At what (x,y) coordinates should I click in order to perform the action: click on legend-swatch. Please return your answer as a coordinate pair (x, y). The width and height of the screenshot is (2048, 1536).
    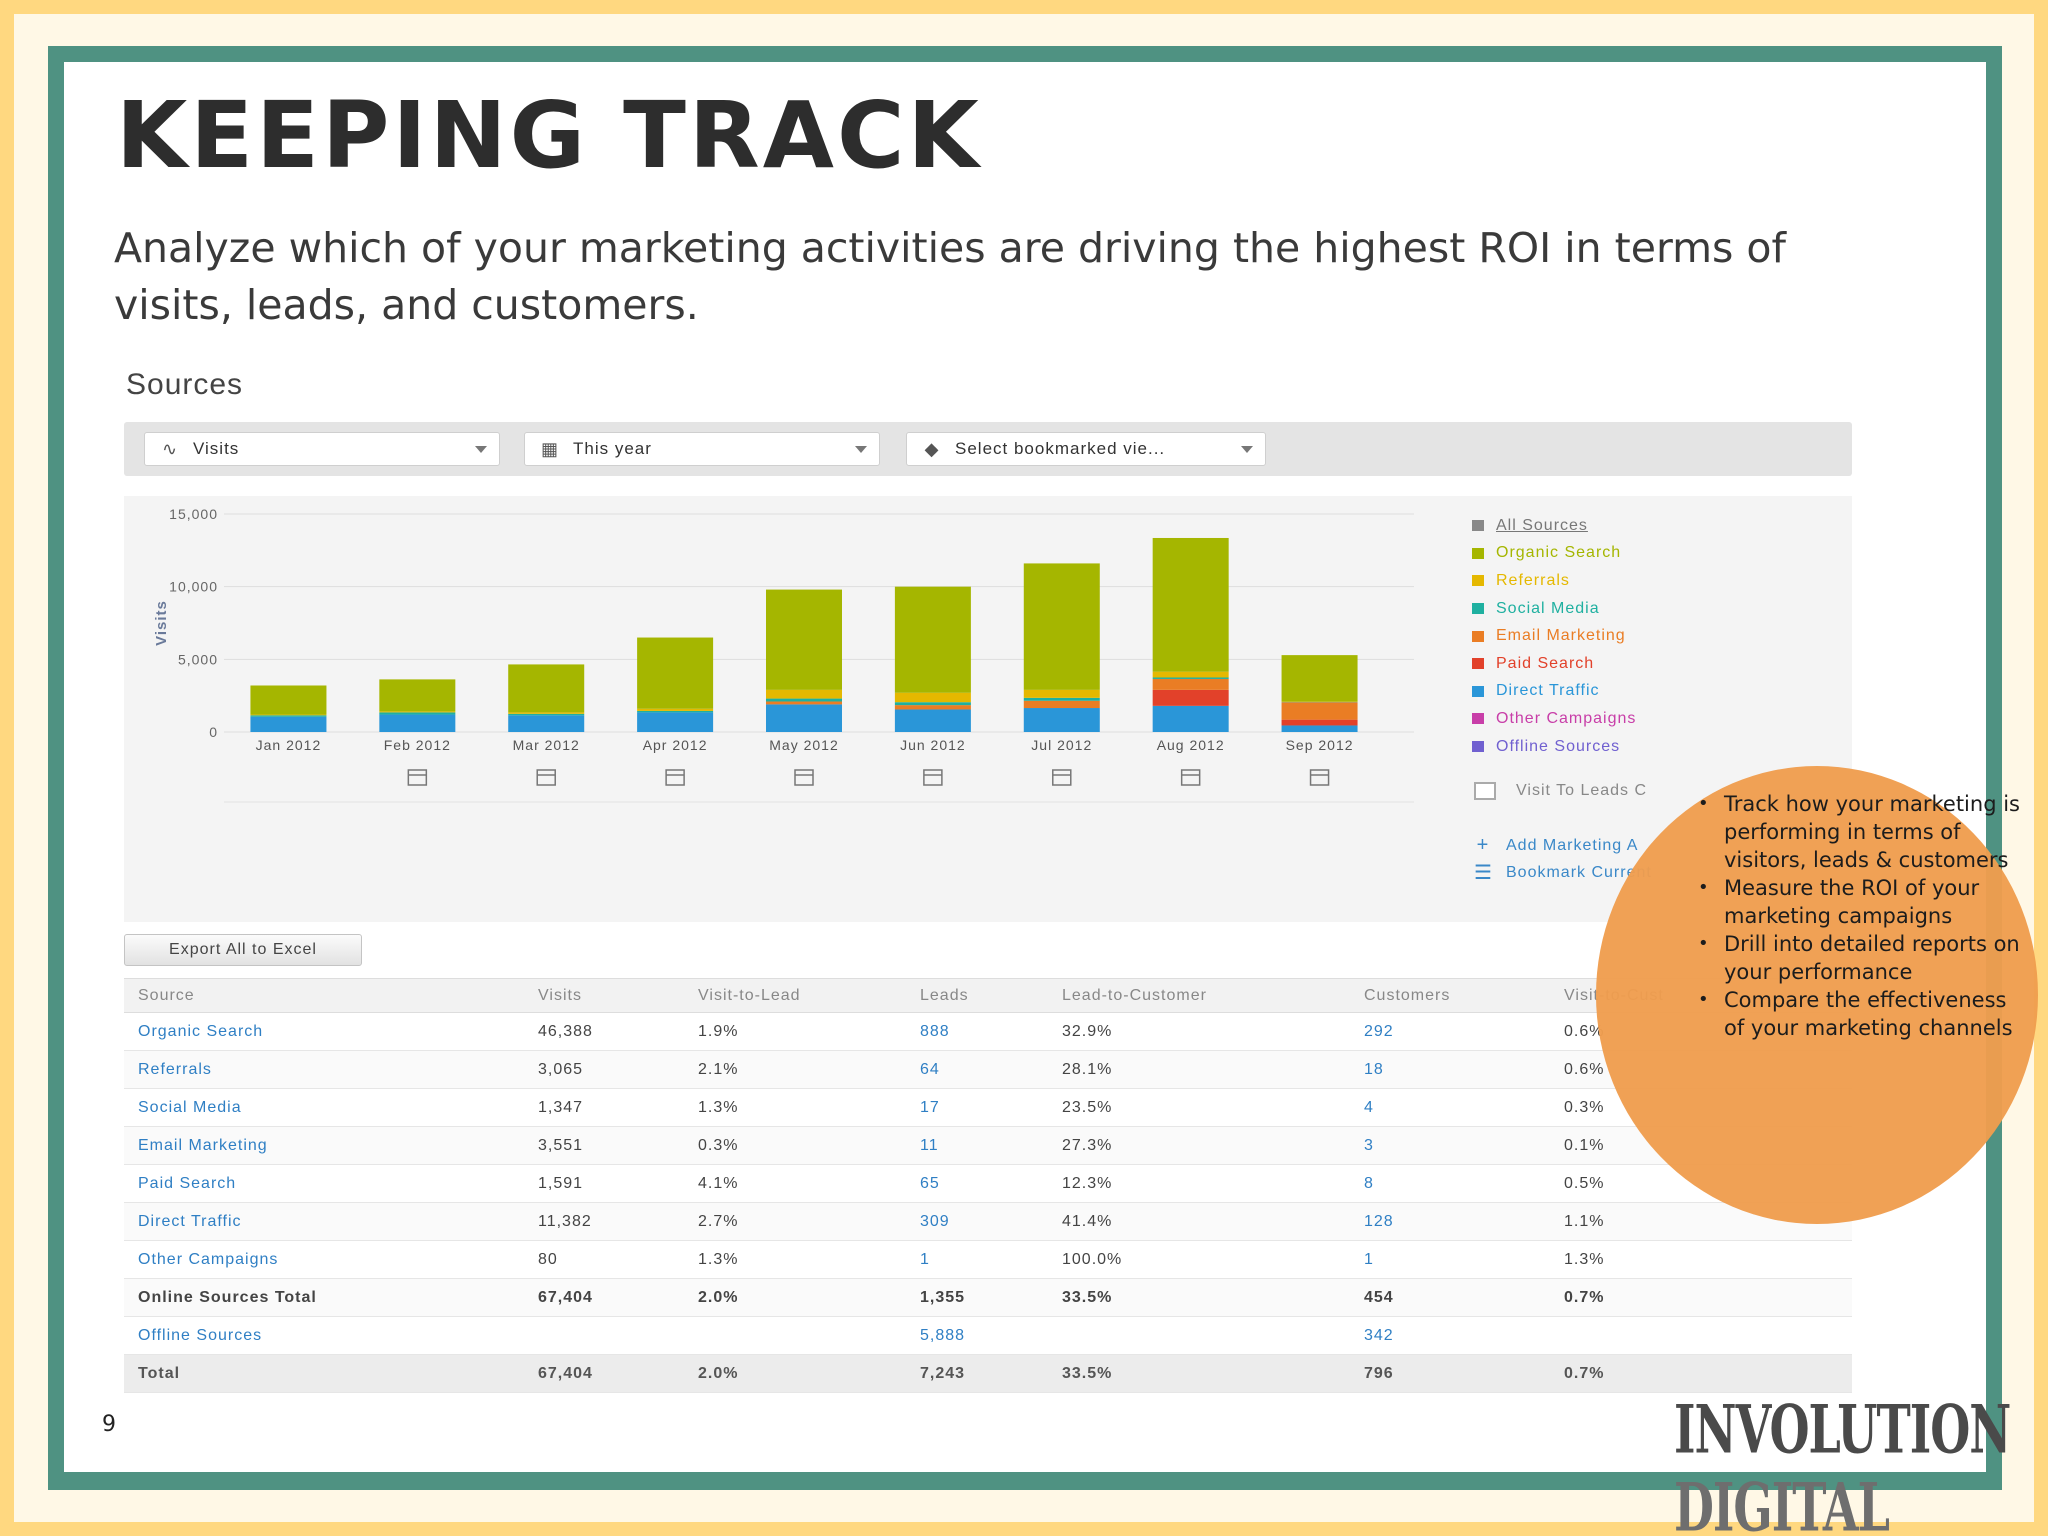
    Looking at the image, I should click on (1478, 581).